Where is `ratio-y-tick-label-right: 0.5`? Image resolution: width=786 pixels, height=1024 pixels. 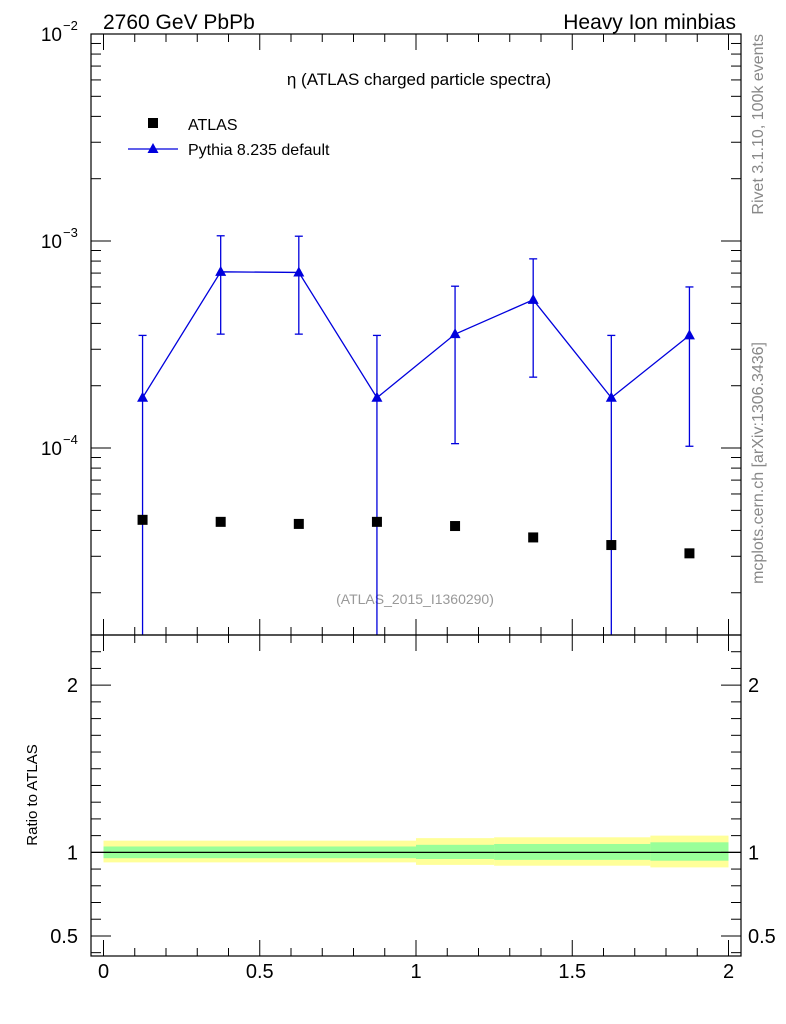 ratio-y-tick-label-right: 0.5 is located at coordinates (762, 937).